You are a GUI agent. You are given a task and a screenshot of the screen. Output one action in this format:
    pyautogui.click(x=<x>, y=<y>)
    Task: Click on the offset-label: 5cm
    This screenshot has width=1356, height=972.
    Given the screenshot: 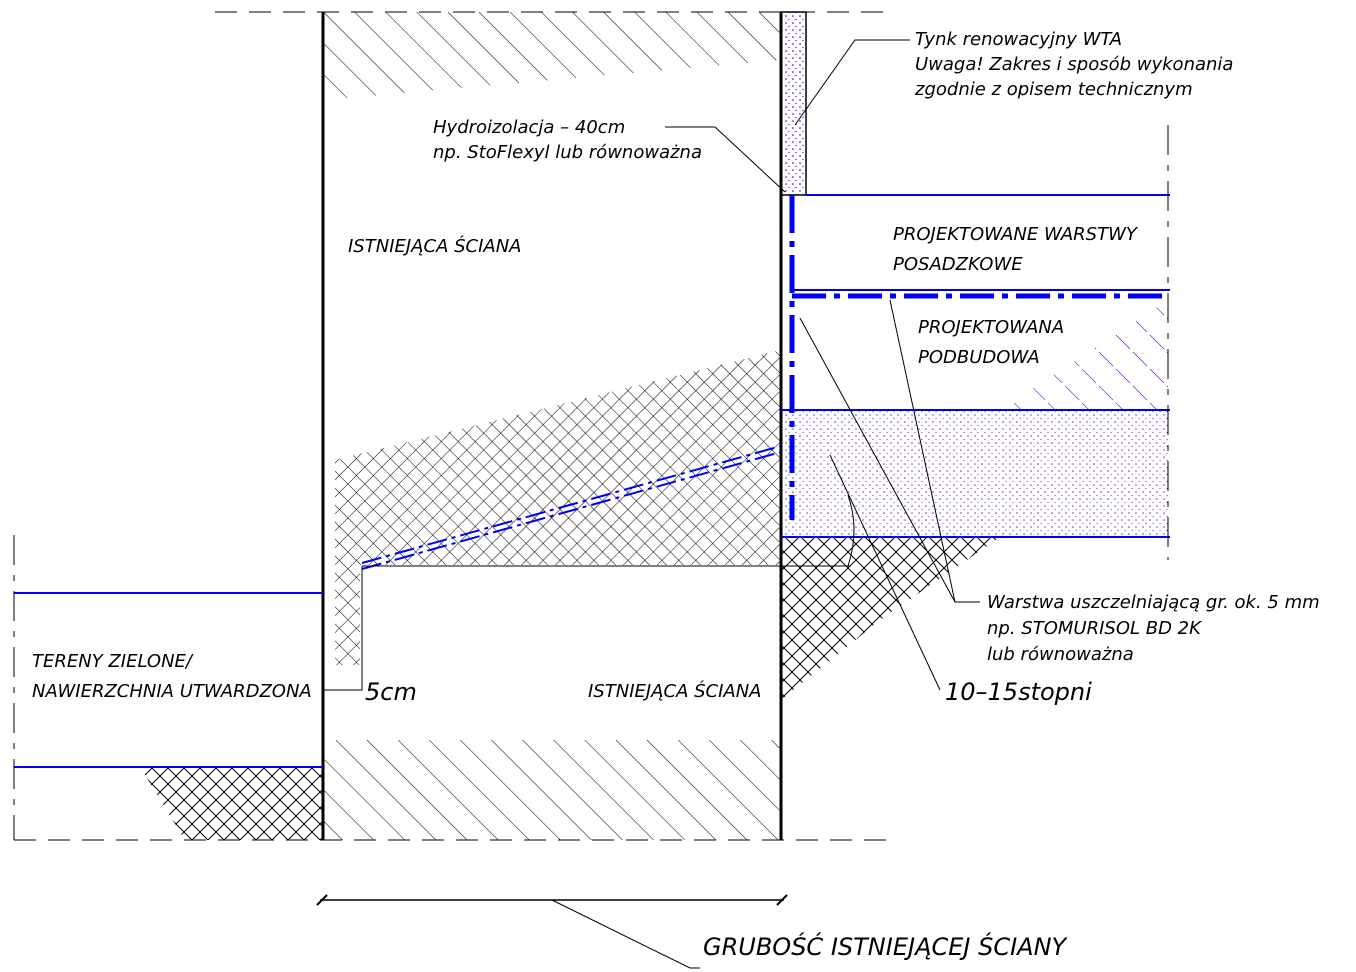 What is the action you would take?
    pyautogui.click(x=391, y=692)
    